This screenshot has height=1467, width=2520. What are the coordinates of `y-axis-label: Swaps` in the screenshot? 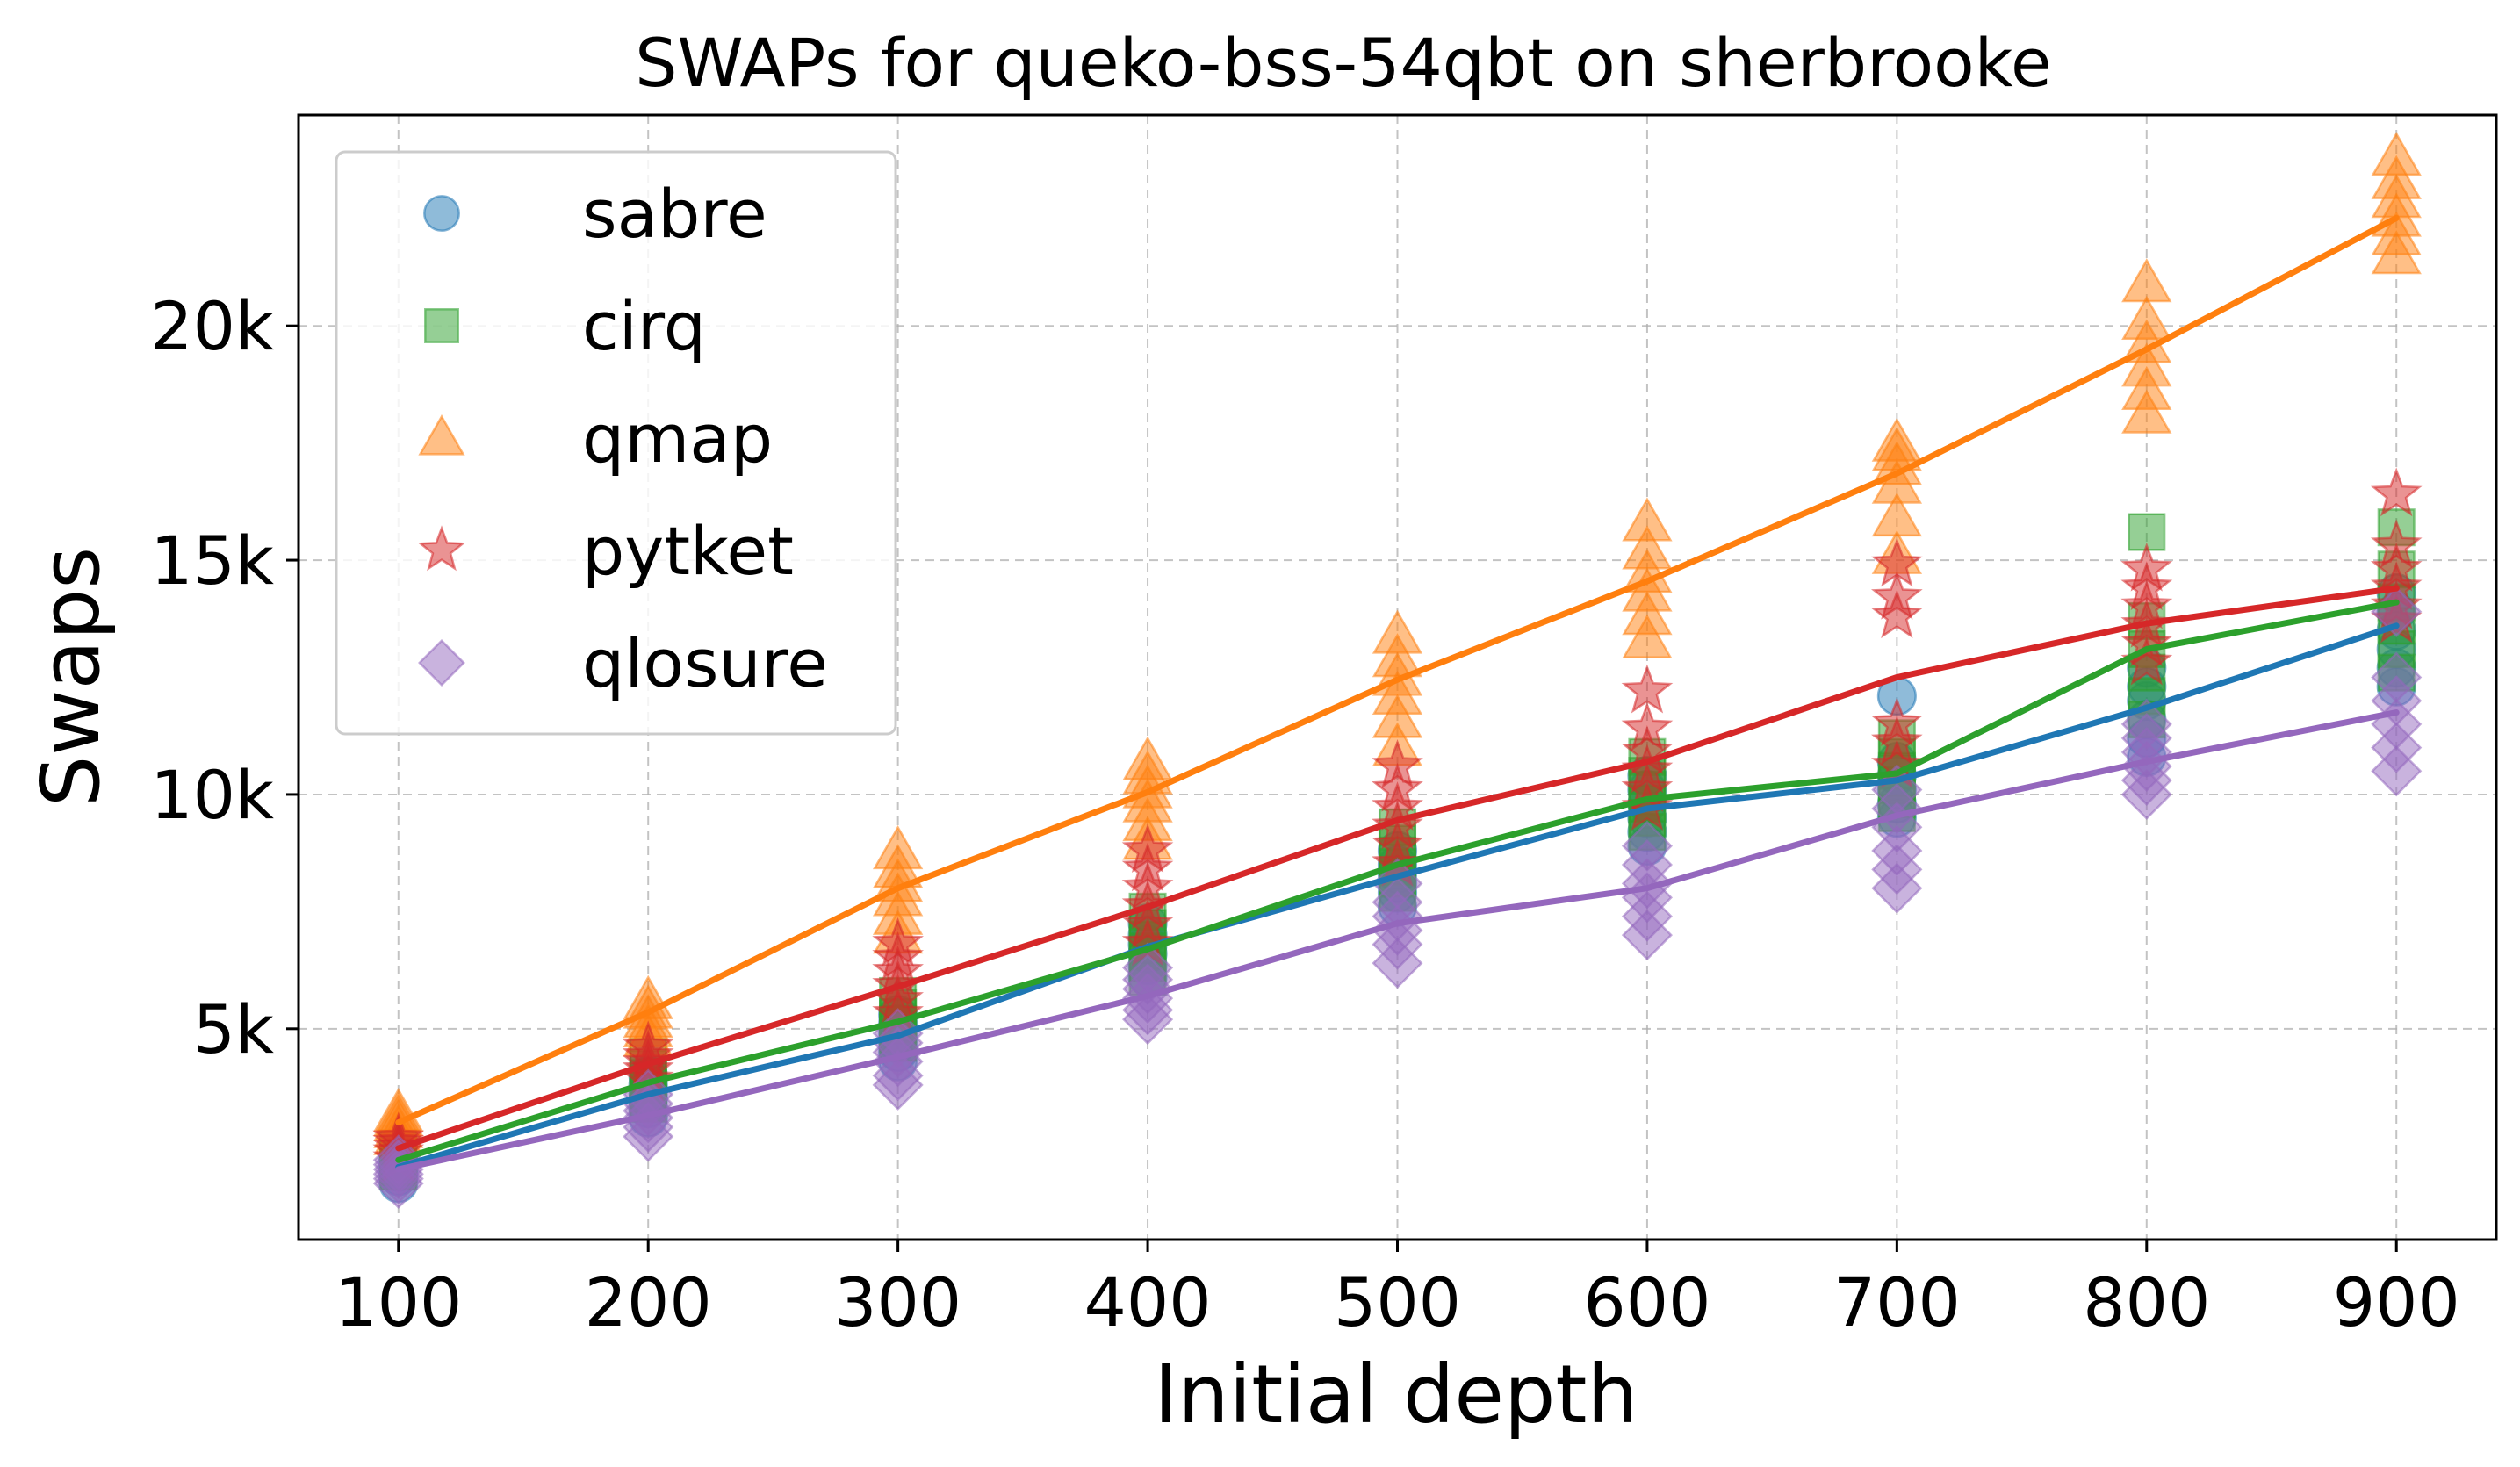 It's located at (71, 677).